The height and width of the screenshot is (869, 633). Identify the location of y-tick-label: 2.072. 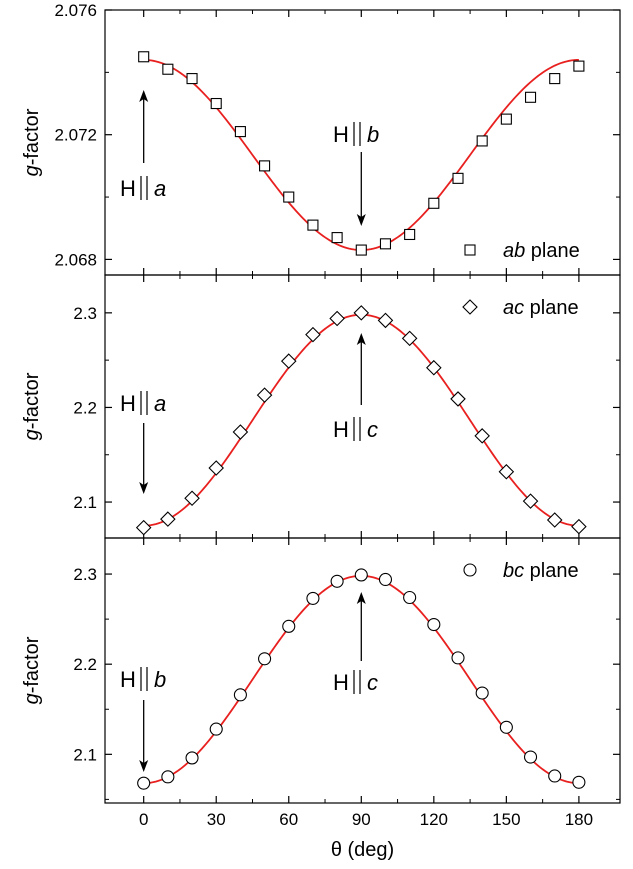
(75, 135).